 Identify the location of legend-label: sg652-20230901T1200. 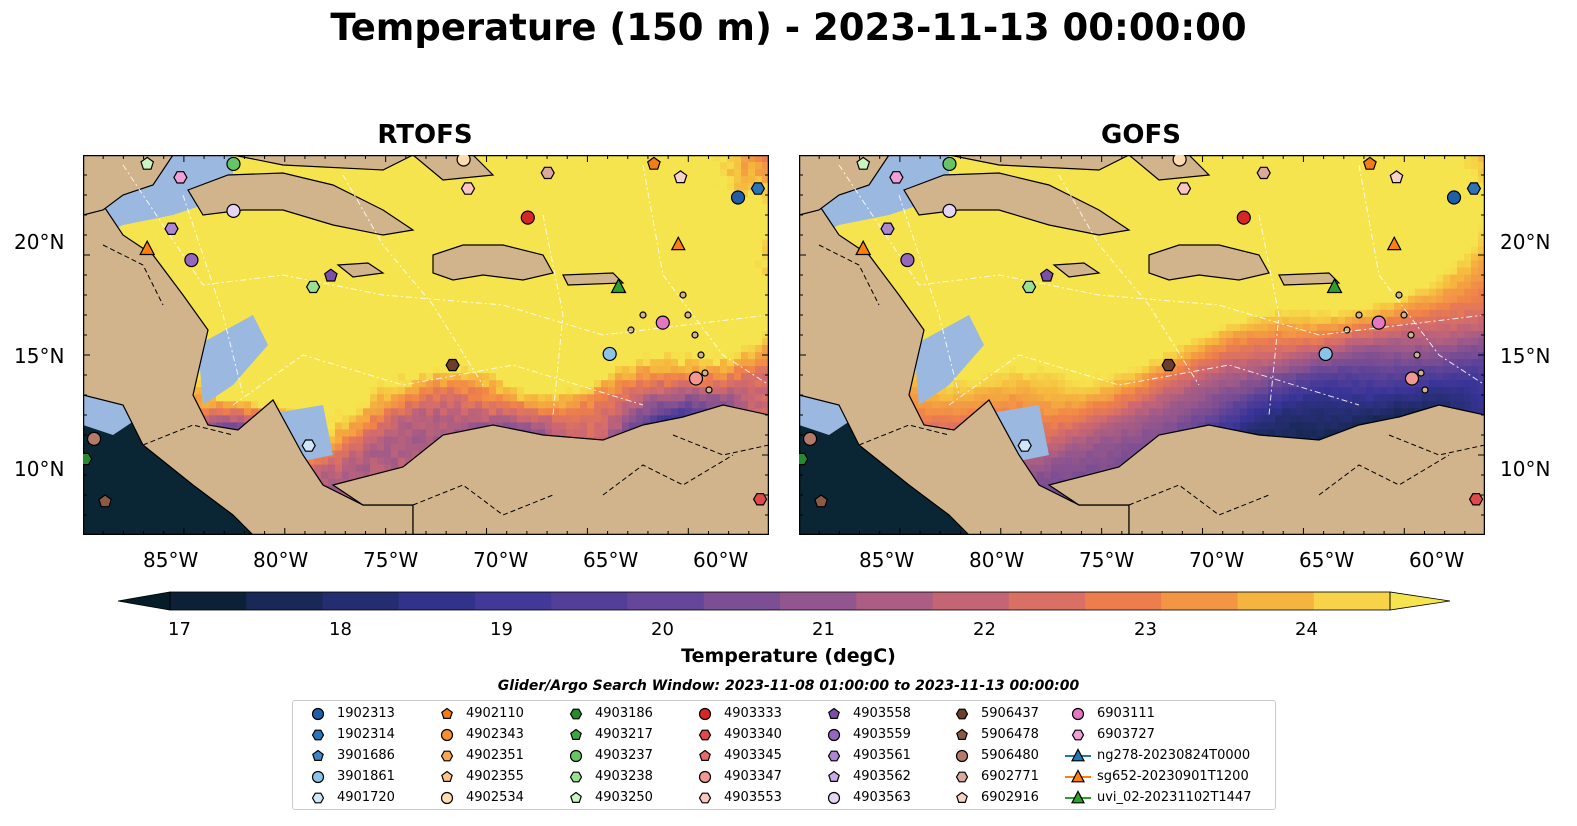
(1173, 776).